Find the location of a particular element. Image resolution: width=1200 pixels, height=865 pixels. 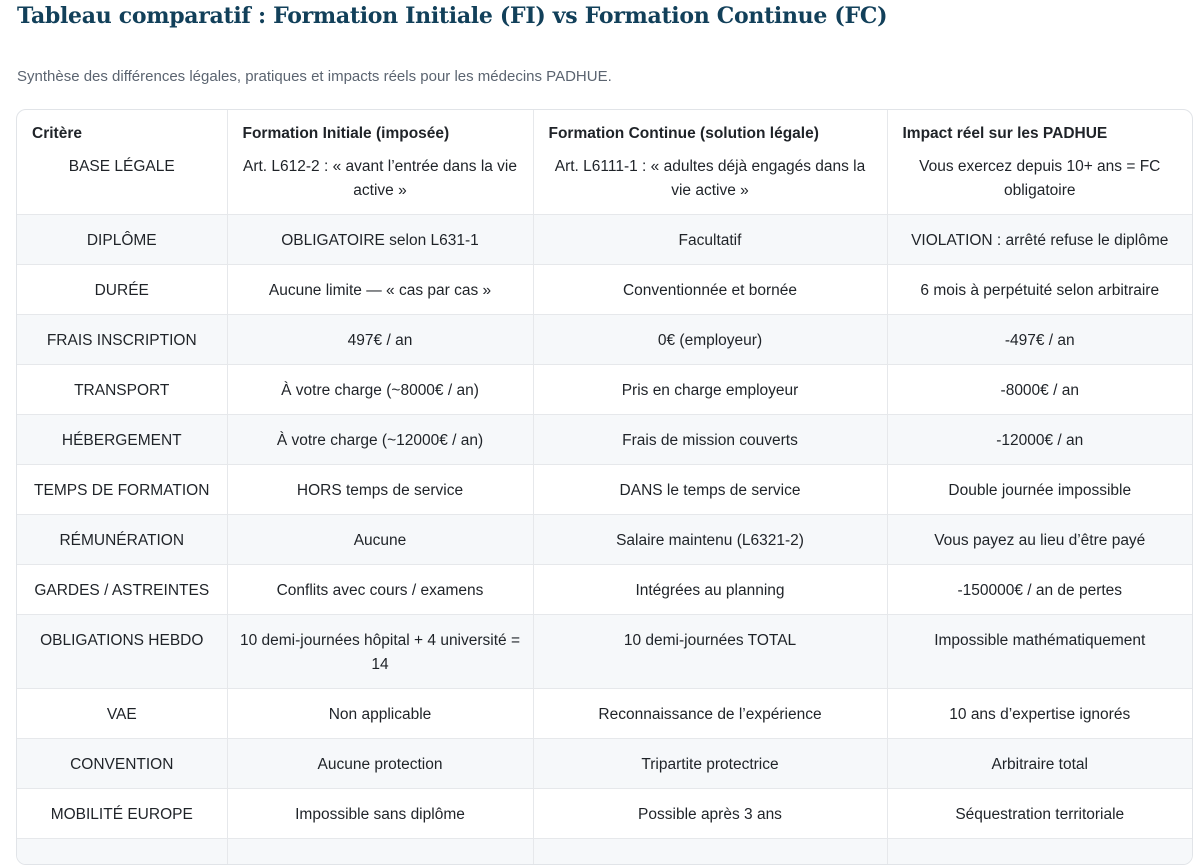

cell-formation-initiale: OBLIGATOIRE selon L631-1 is located at coordinates (380, 239).